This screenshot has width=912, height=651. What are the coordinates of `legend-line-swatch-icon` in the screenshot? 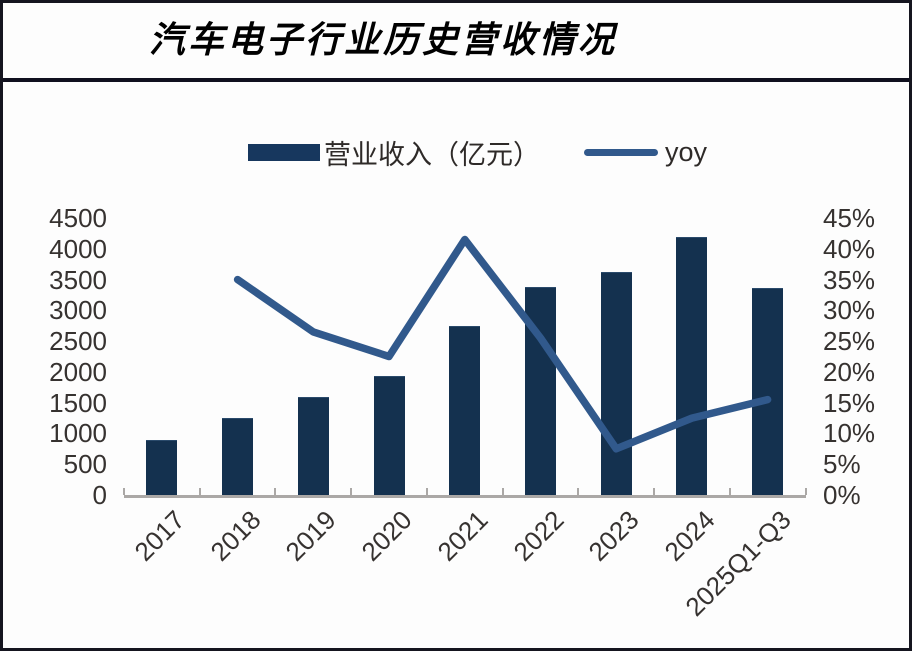 It's located at (621, 152).